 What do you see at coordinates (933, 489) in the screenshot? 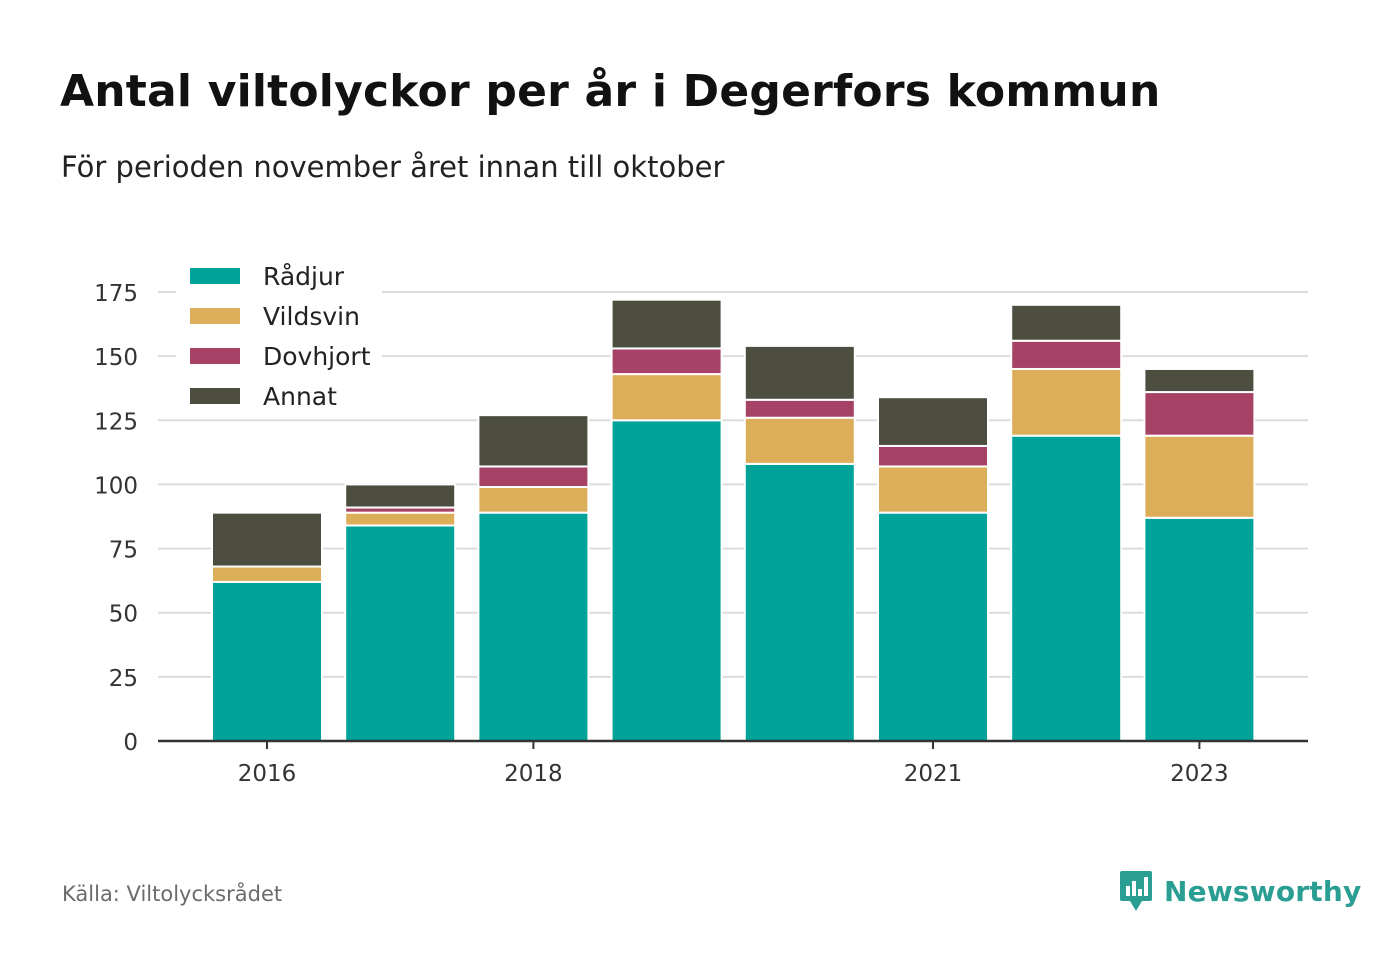
I see `bar-2021-vildsvin` at bounding box center [933, 489].